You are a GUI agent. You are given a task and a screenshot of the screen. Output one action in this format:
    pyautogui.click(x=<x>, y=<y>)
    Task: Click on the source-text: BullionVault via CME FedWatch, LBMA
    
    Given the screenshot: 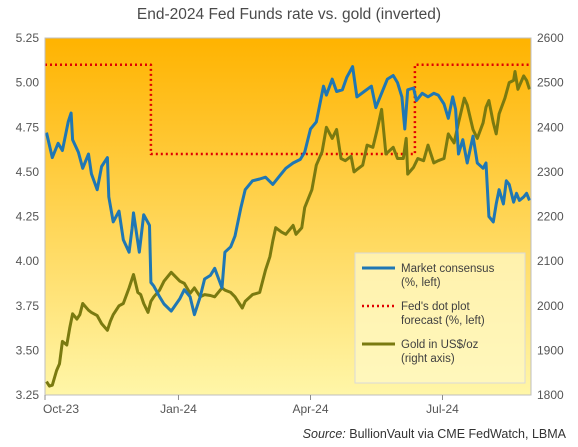 What is the action you would take?
    pyautogui.click(x=457, y=434)
    